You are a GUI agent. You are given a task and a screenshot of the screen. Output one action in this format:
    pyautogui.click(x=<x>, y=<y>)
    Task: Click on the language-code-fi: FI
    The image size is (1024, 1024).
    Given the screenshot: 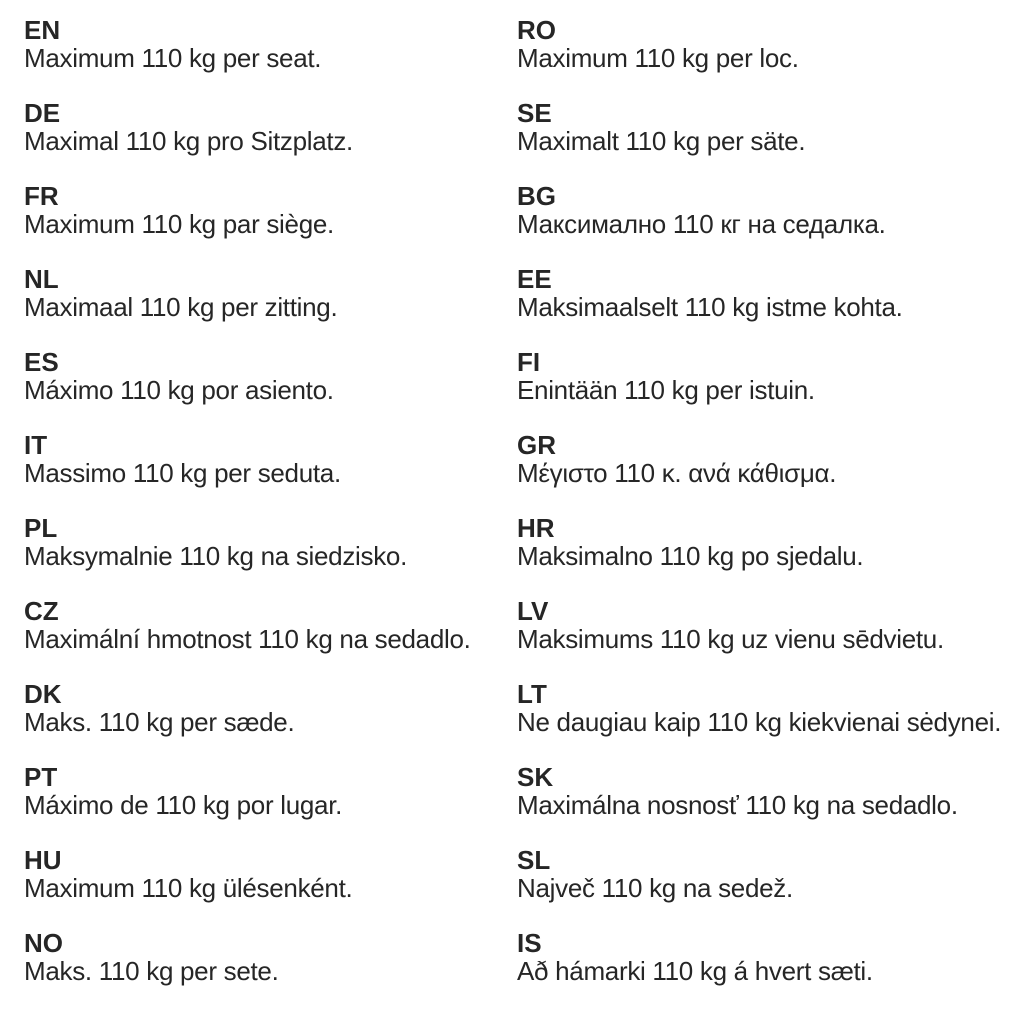 What is the action you would take?
    pyautogui.click(x=529, y=362)
    